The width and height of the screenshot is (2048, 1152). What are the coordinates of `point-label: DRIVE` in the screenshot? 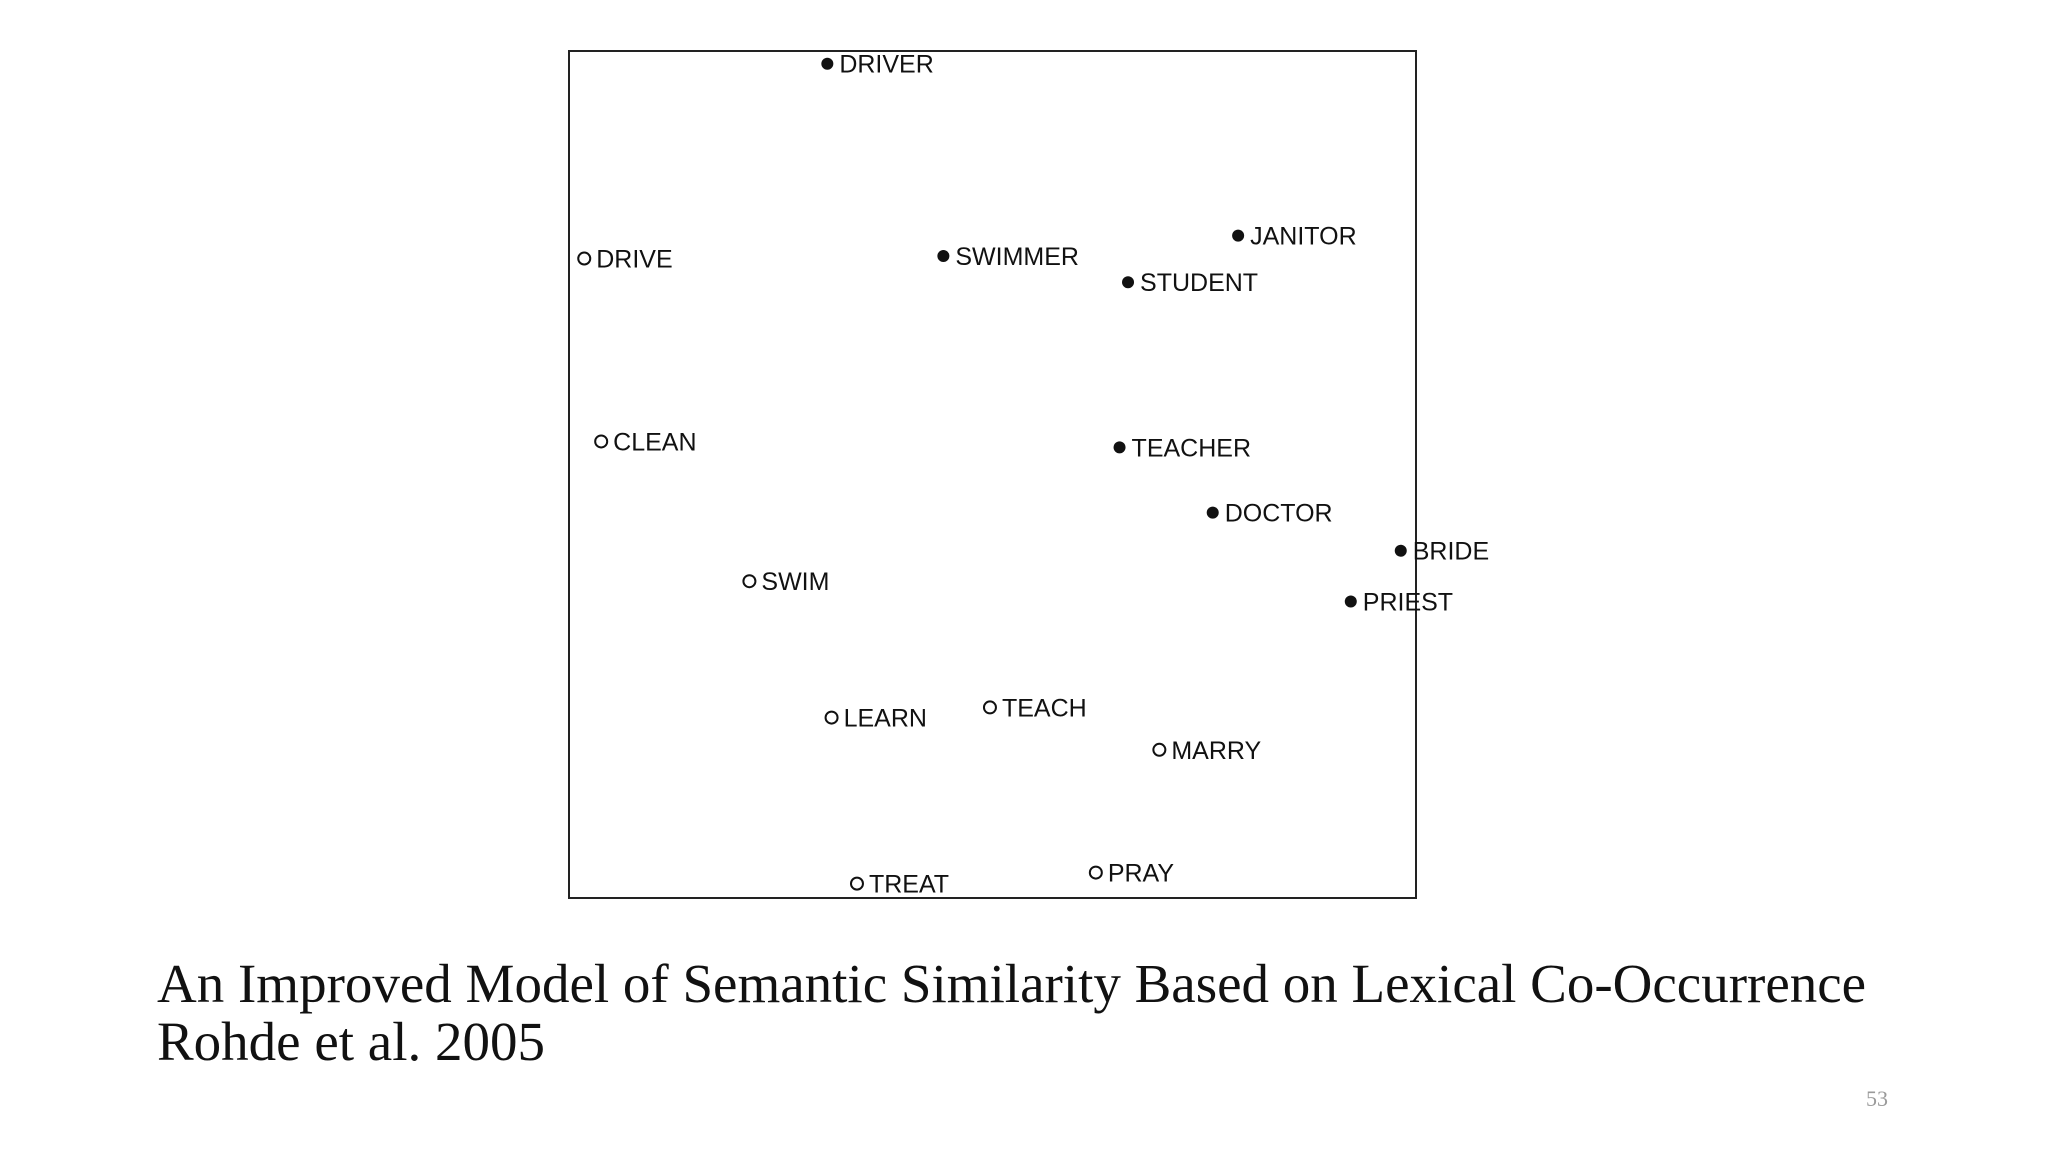 It's located at (634, 260).